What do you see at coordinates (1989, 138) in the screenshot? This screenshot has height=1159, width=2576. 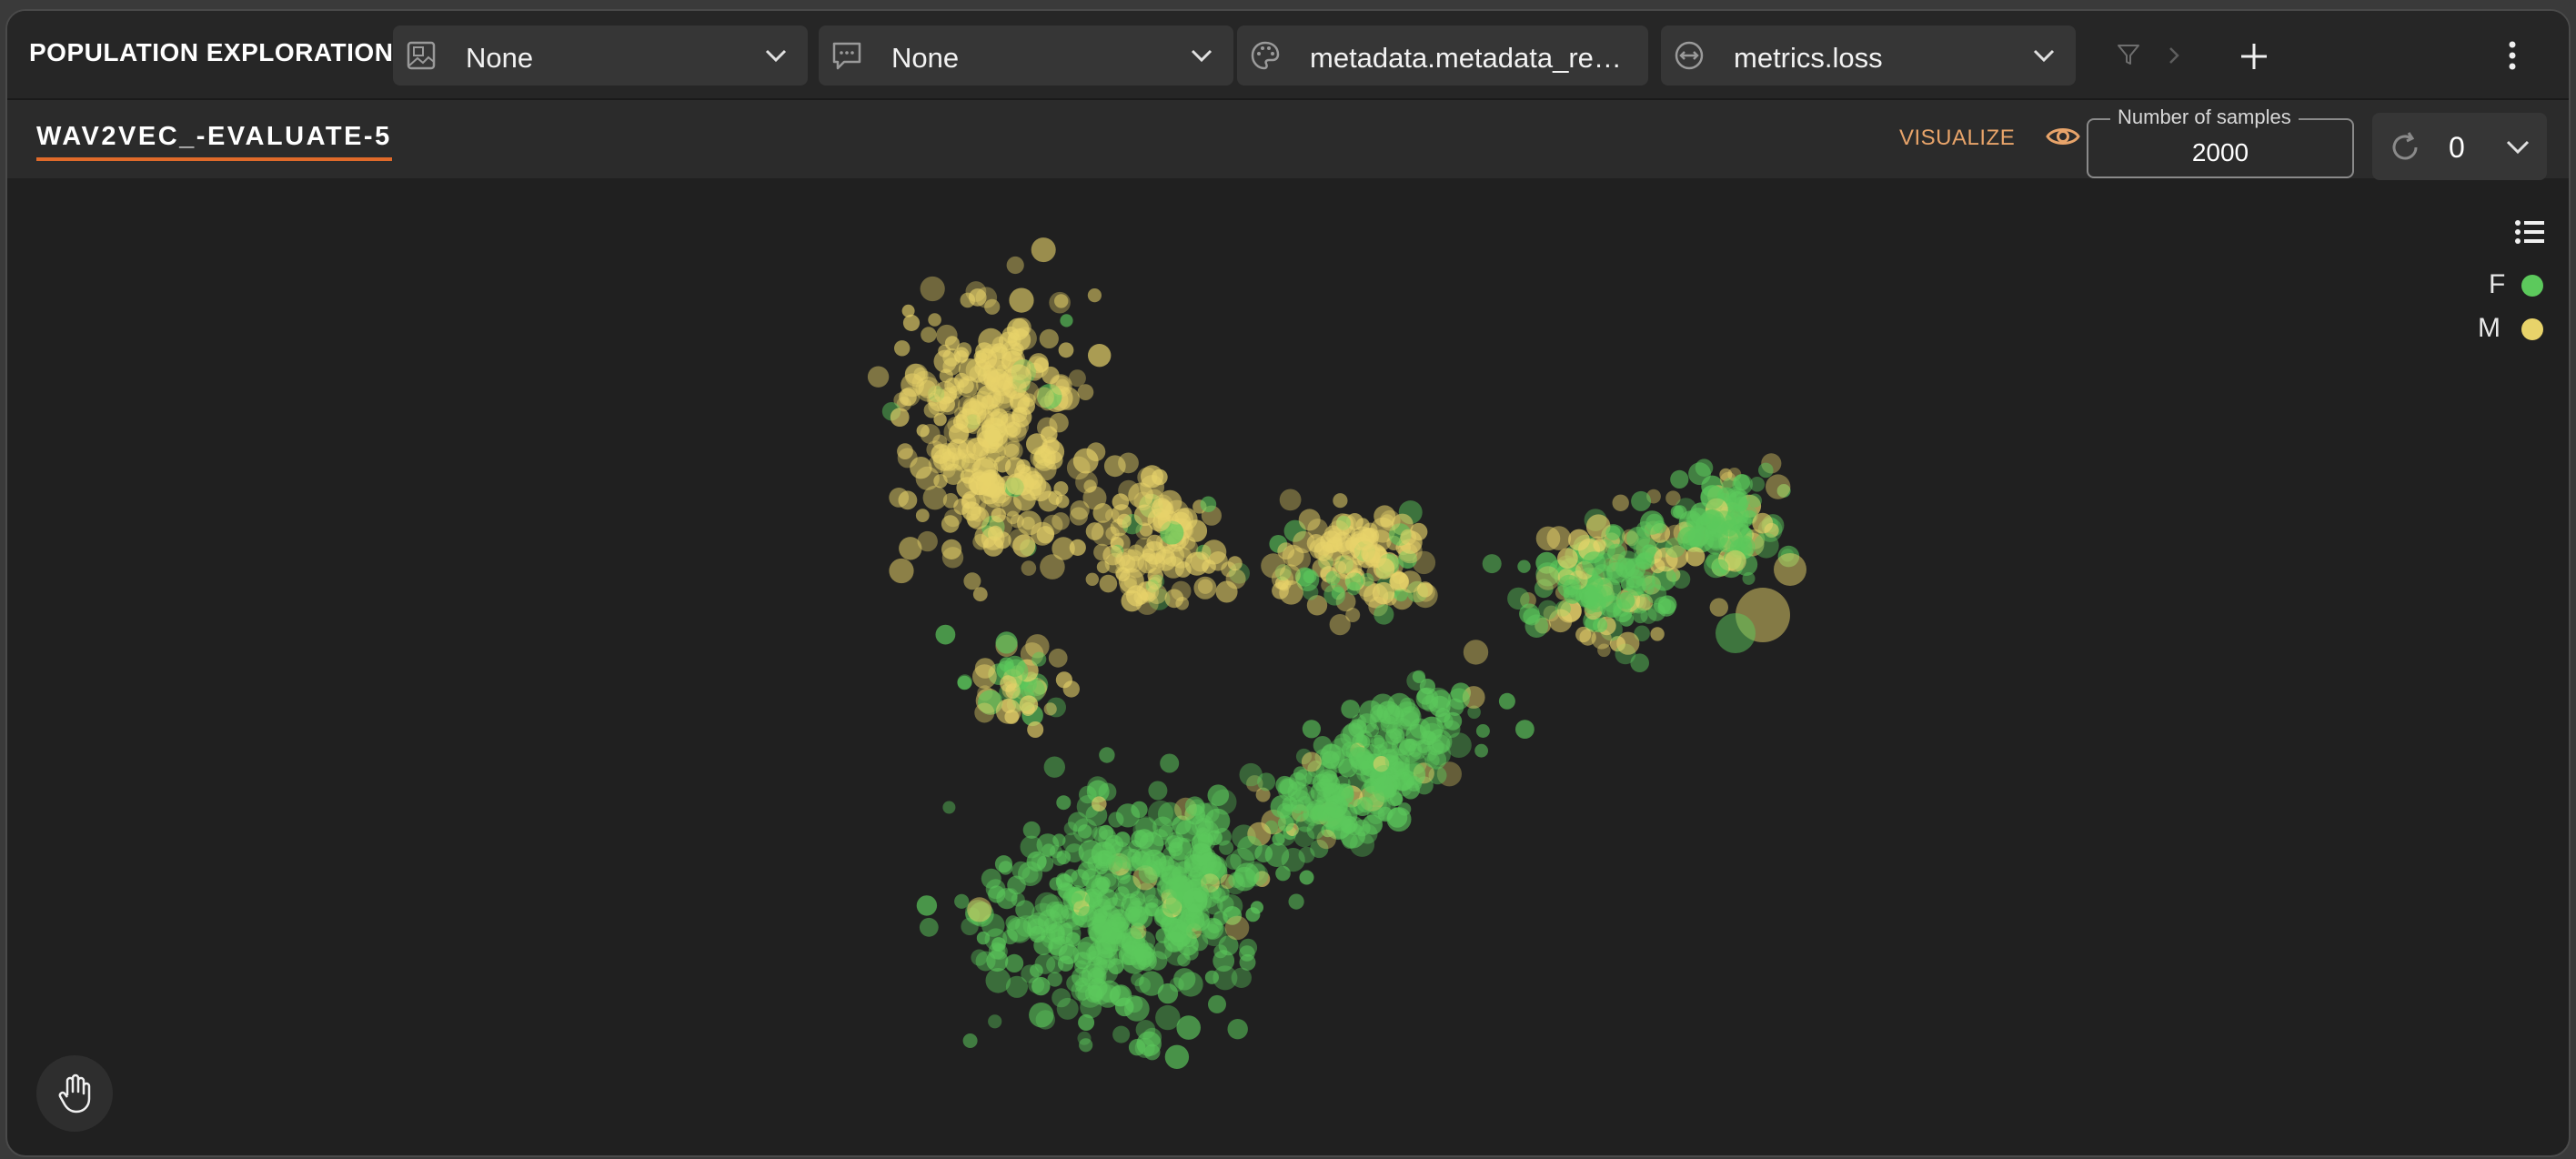 I see `visualize-button: VISUALIZE` at bounding box center [1989, 138].